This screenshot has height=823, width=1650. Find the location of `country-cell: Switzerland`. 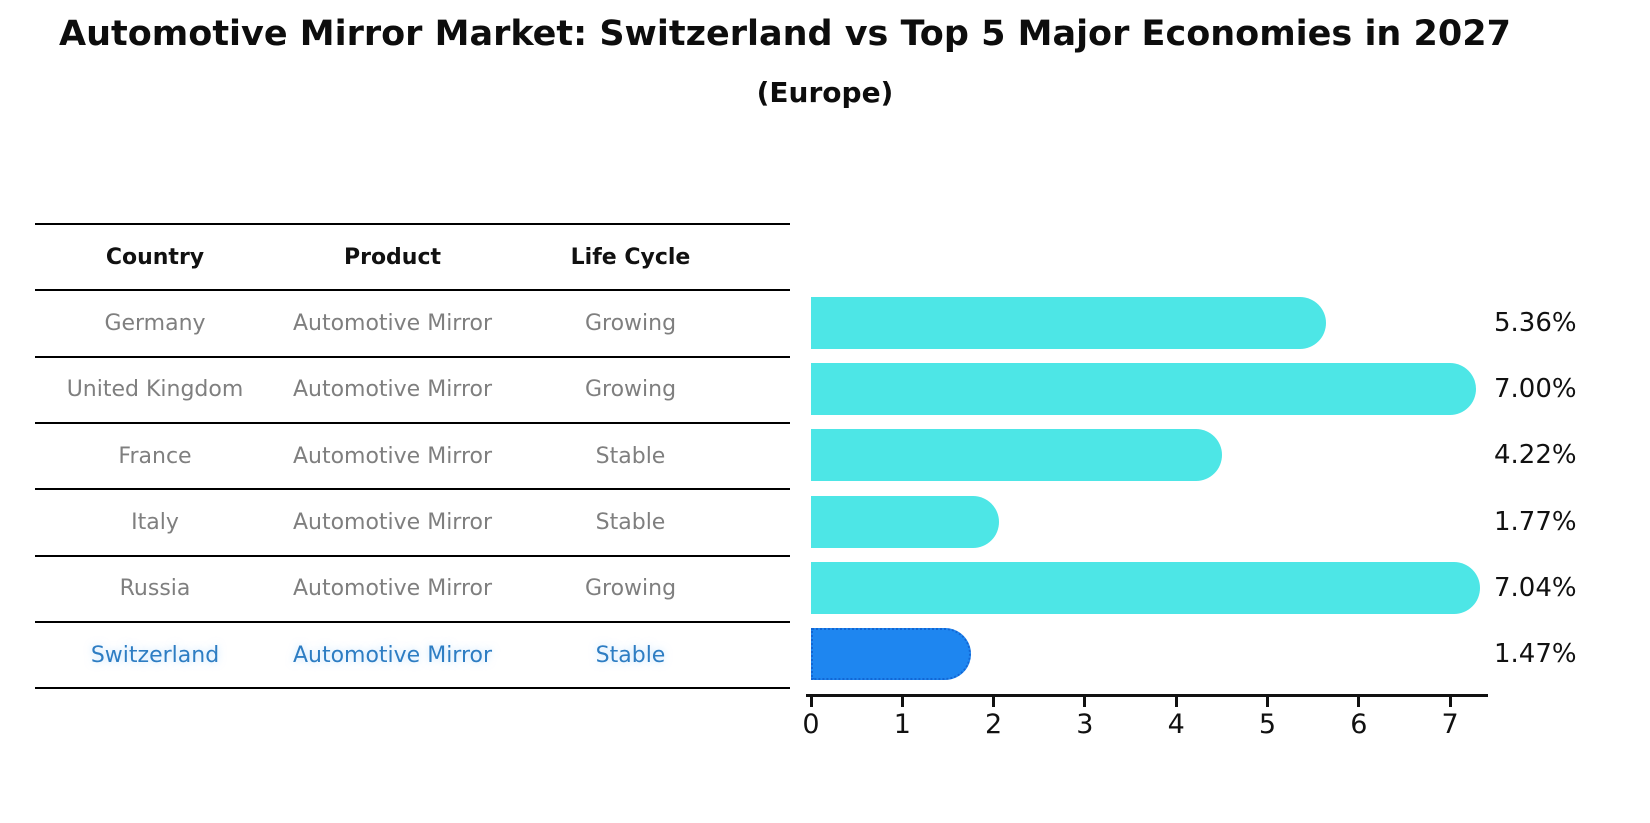

country-cell: Switzerland is located at coordinates (155, 655).